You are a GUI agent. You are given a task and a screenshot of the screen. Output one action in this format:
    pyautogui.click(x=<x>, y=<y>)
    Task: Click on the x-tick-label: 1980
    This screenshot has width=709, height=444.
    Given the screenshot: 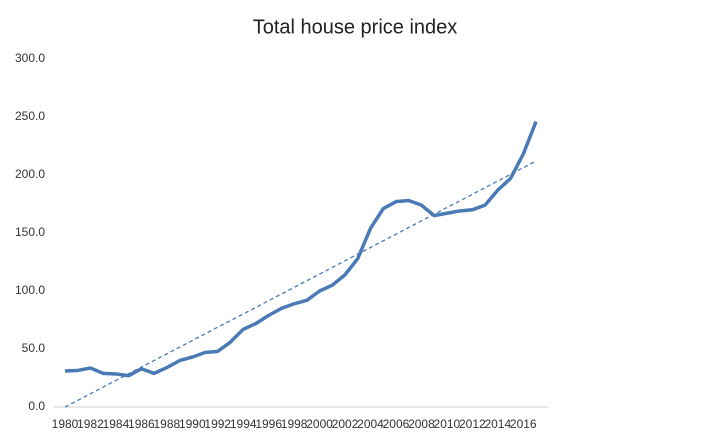 What is the action you would take?
    pyautogui.click(x=65, y=424)
    